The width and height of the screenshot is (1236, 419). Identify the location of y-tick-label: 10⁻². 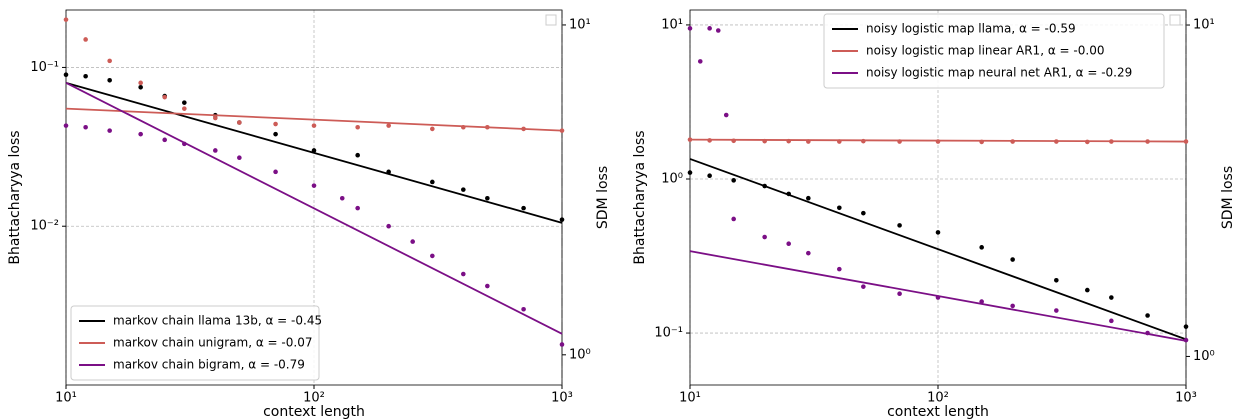
(44, 226).